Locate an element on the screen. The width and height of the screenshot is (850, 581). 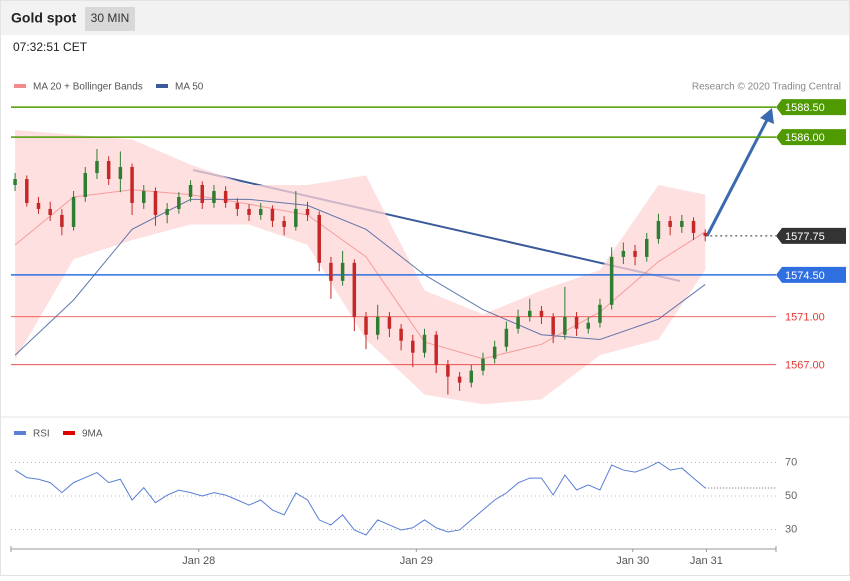
header-bar is located at coordinates (425, 18).